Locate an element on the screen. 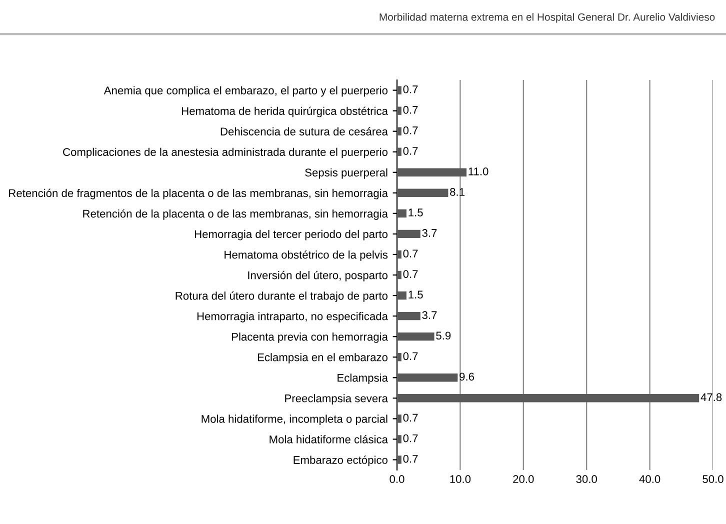 The height and width of the screenshot is (524, 726). chart-title: Morbilidad materna extrema en el Hospital General Dr. Aurelio Valdivieso is located at coordinates (547, 18).